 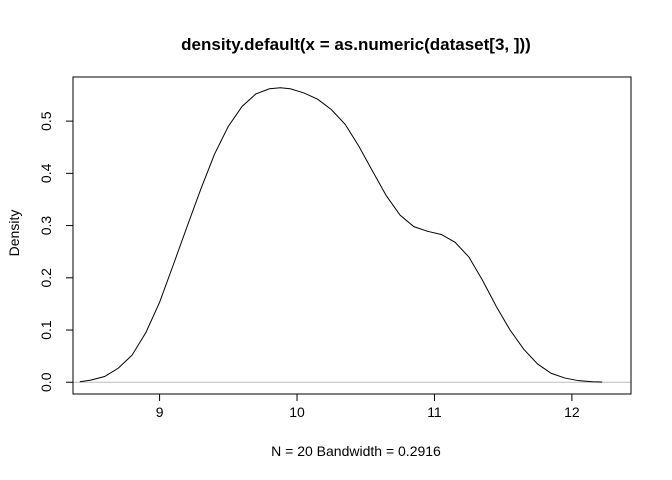 What do you see at coordinates (356, 451) in the screenshot?
I see `x-axis-label: N = 20 Bandwidth = 0.2916` at bounding box center [356, 451].